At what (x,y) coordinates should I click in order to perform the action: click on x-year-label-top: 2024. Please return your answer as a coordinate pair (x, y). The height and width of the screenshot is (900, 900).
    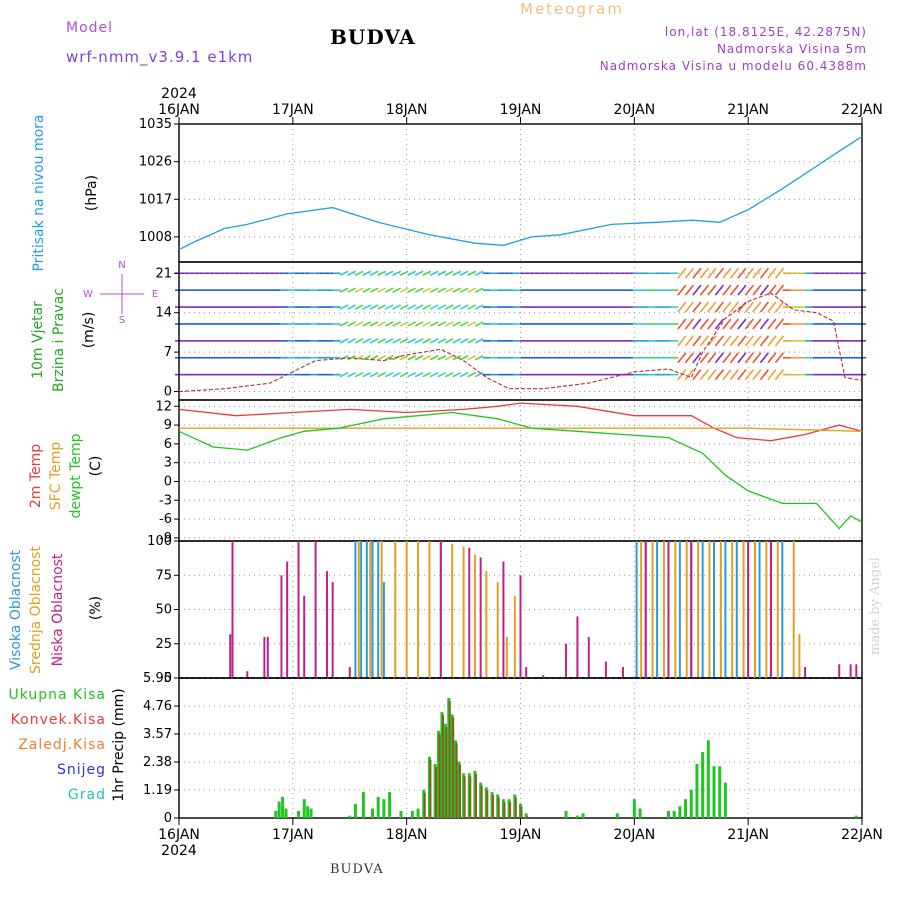
    Looking at the image, I should click on (179, 94).